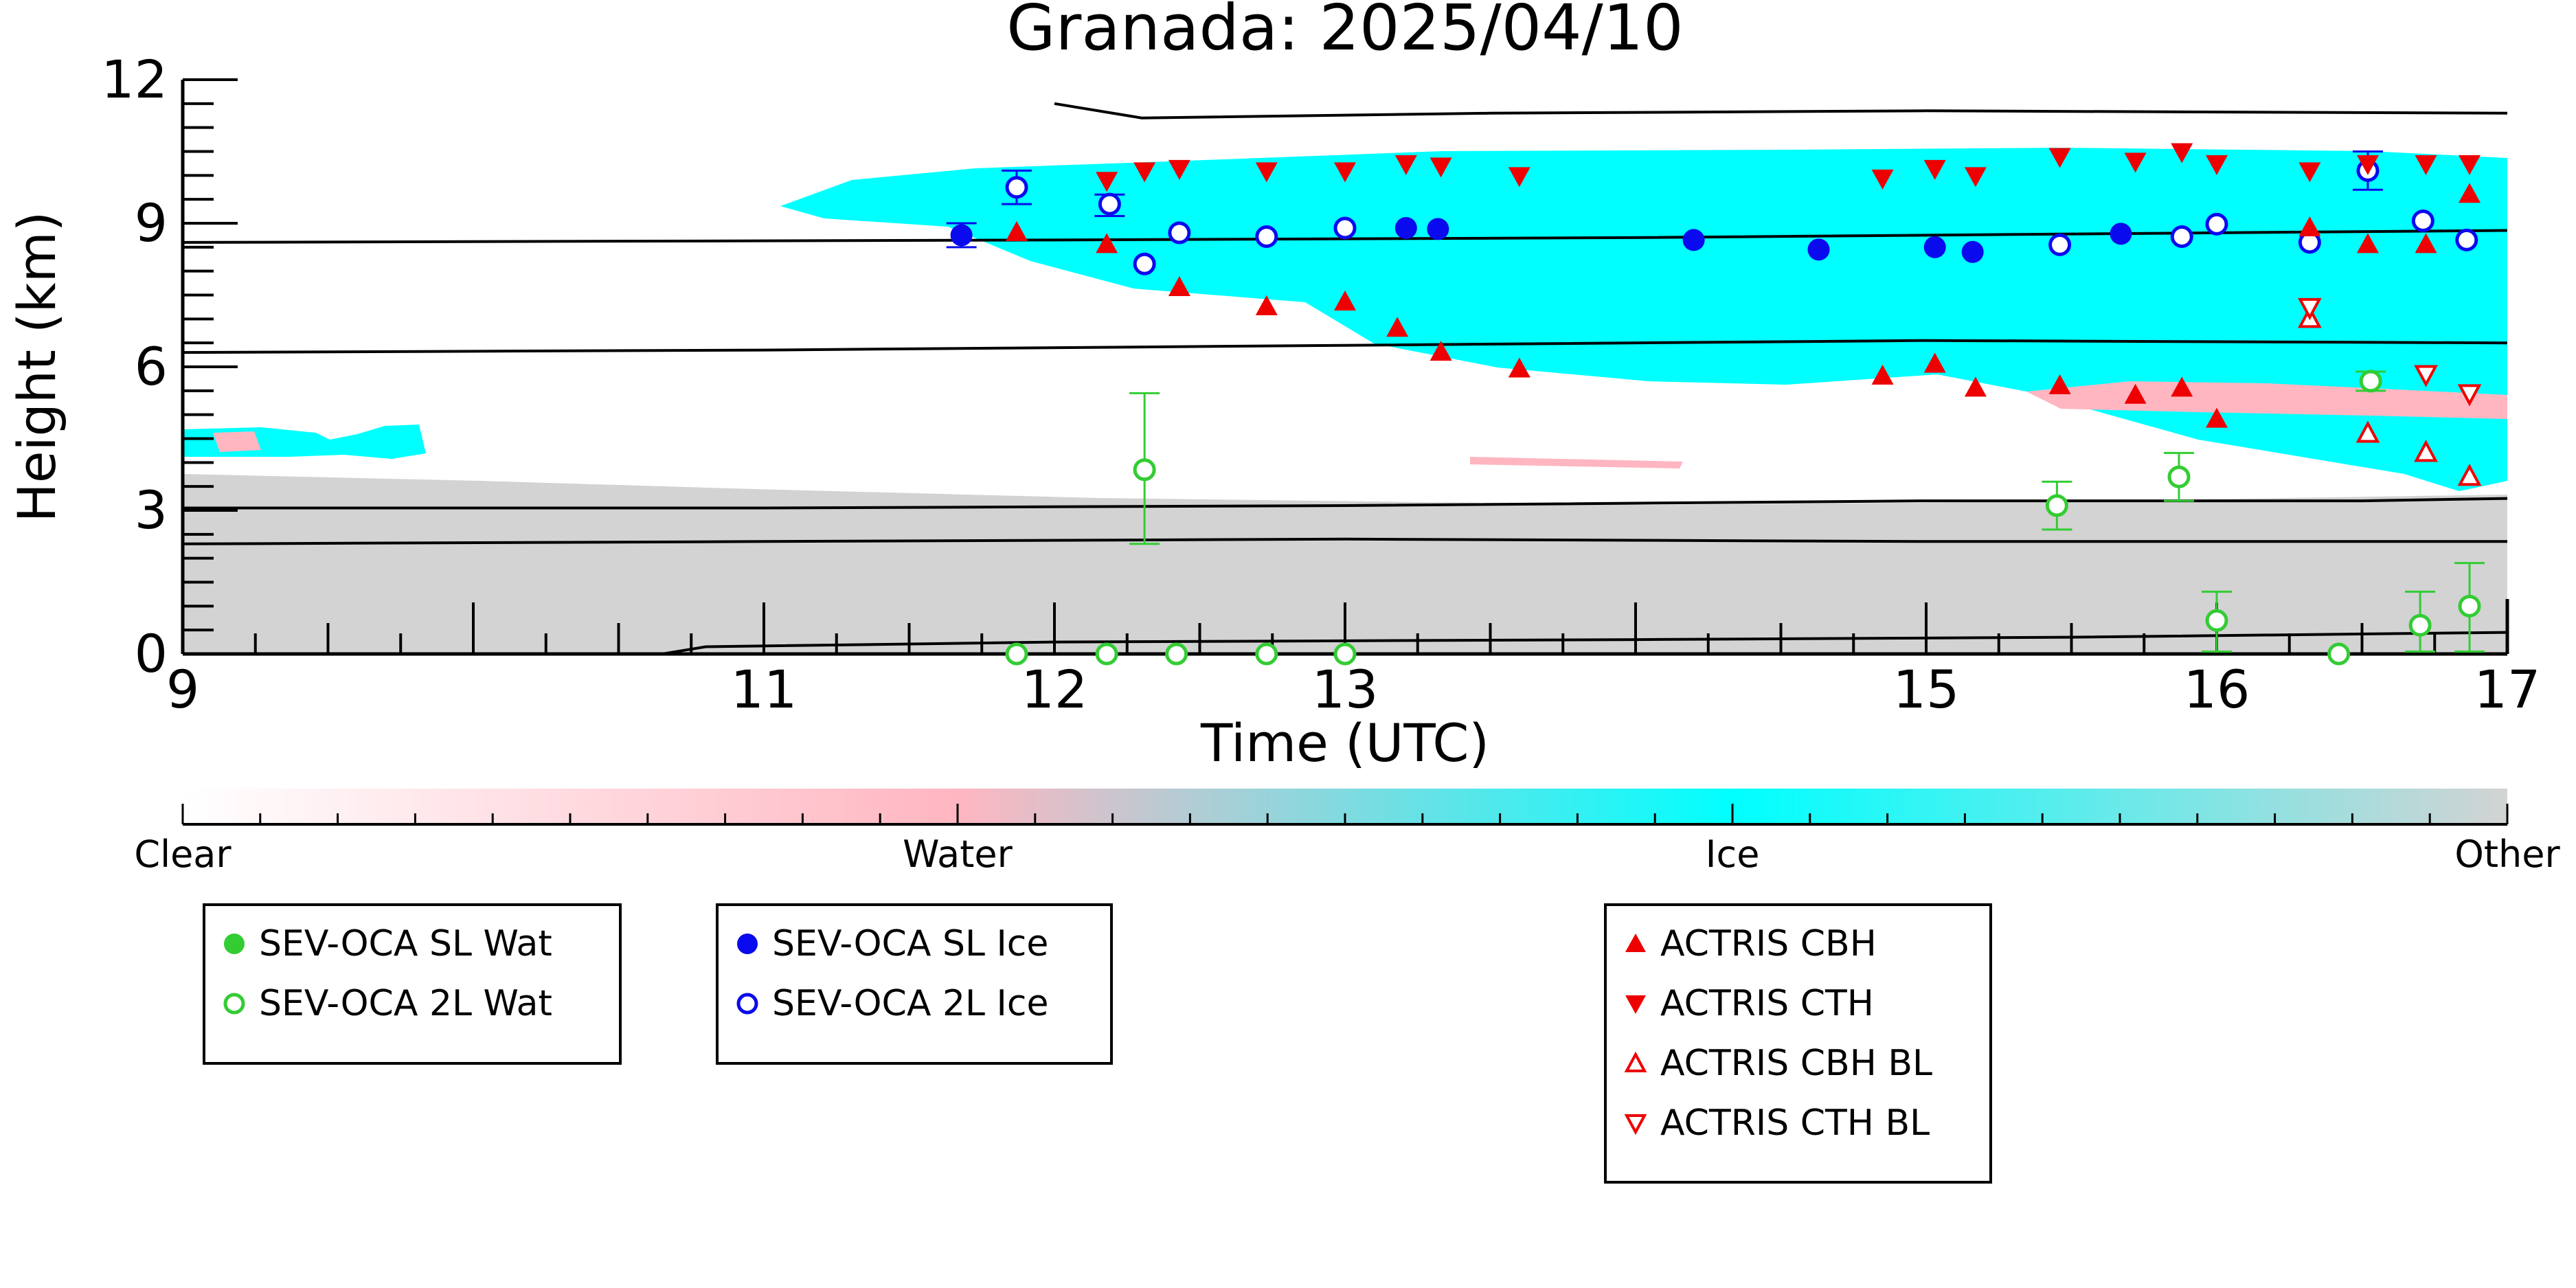 The height and width of the screenshot is (1288, 2576). Describe the element at coordinates (405, 943) in the screenshot. I see `legend-label: SEV-OCA SL Wat` at that location.